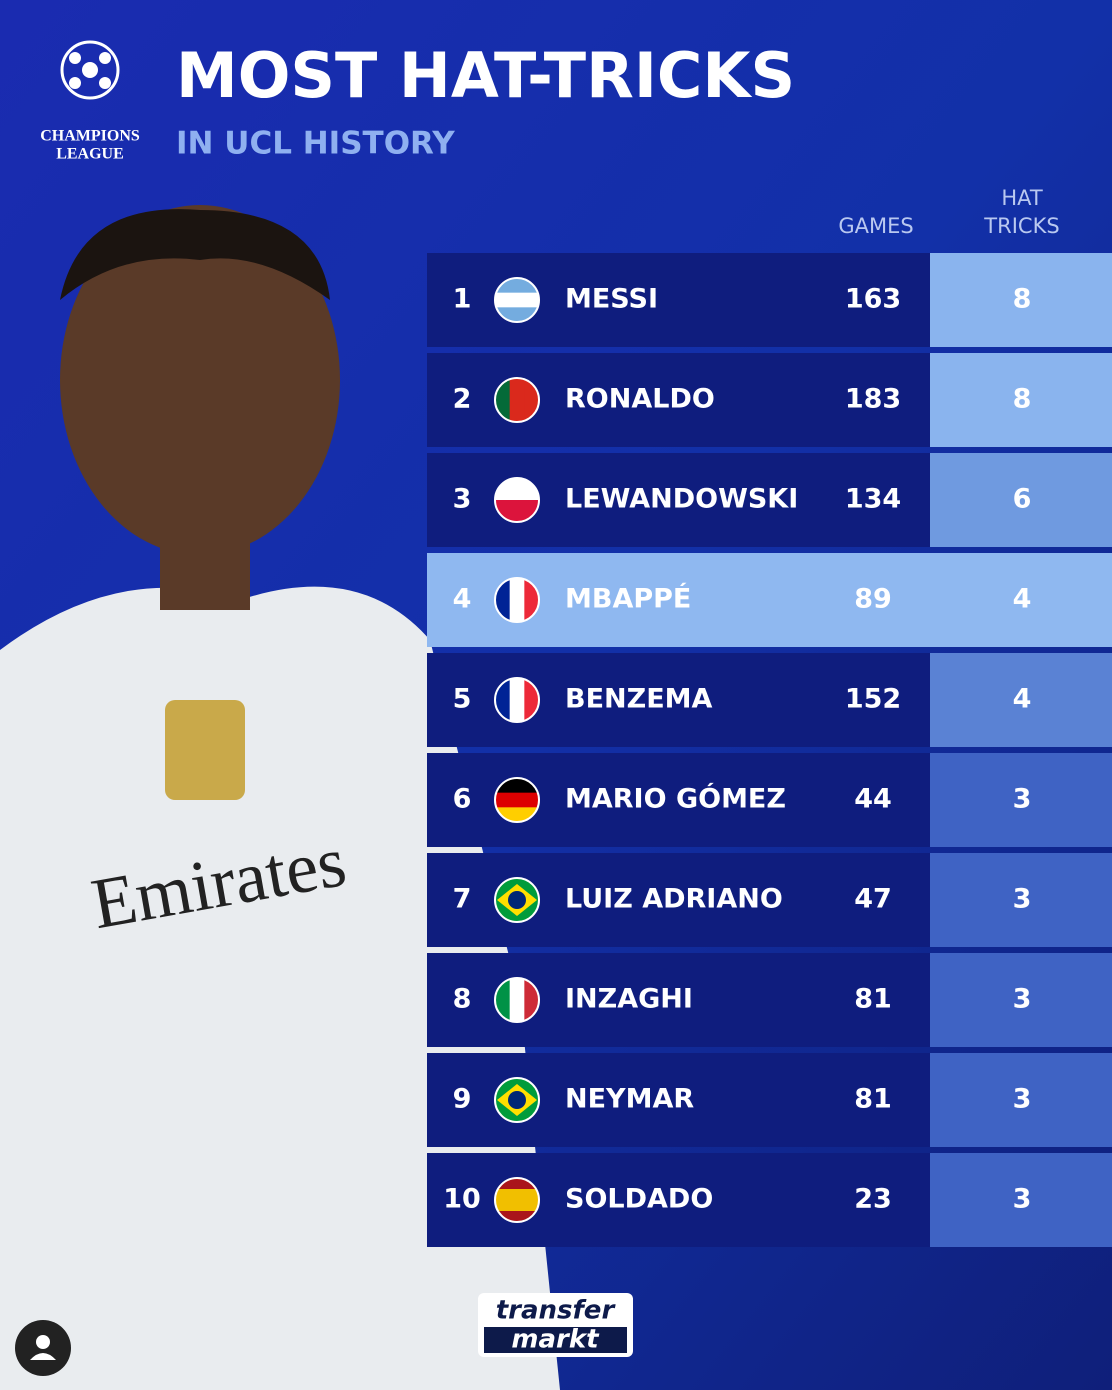 Image resolution: width=1112 pixels, height=1390 pixels. What do you see at coordinates (873, 899) in the screenshot?
I see `games: 47` at bounding box center [873, 899].